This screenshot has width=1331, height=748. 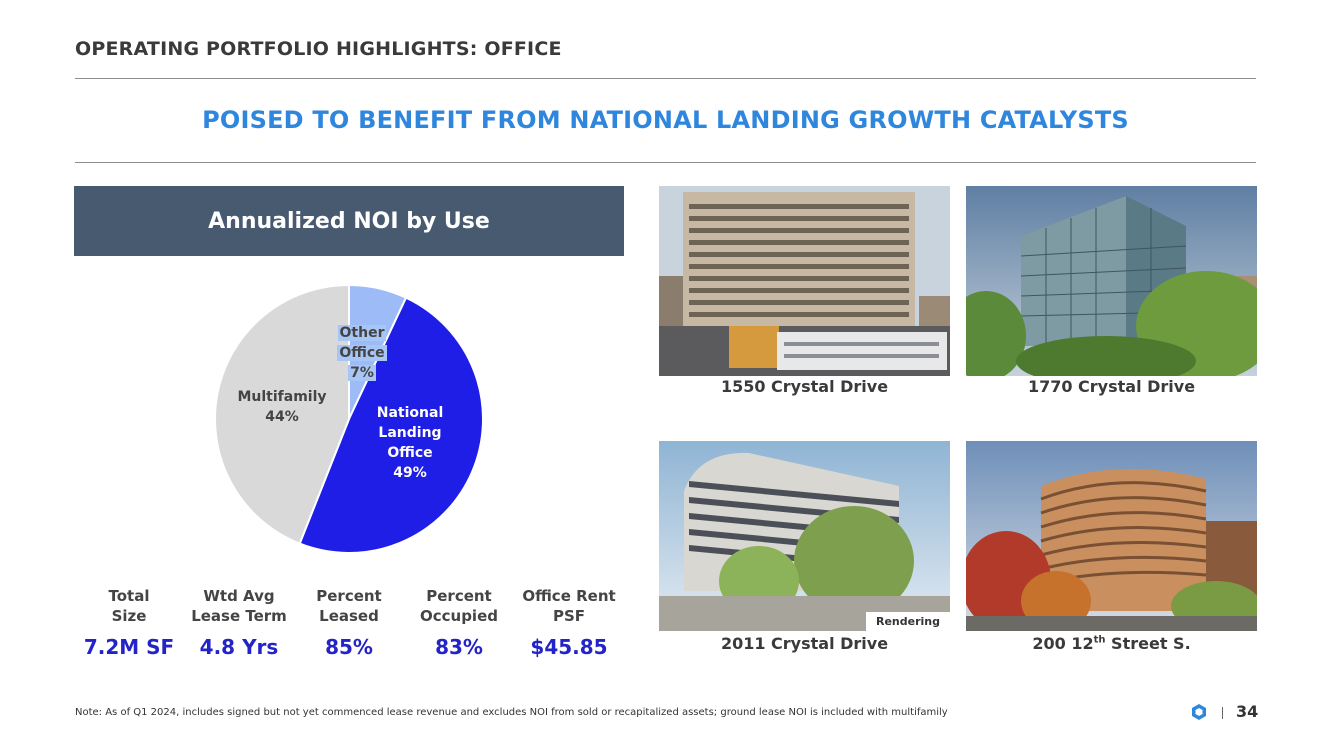 I want to click on stat-occupied-value: 83%, so click(x=459, y=647).